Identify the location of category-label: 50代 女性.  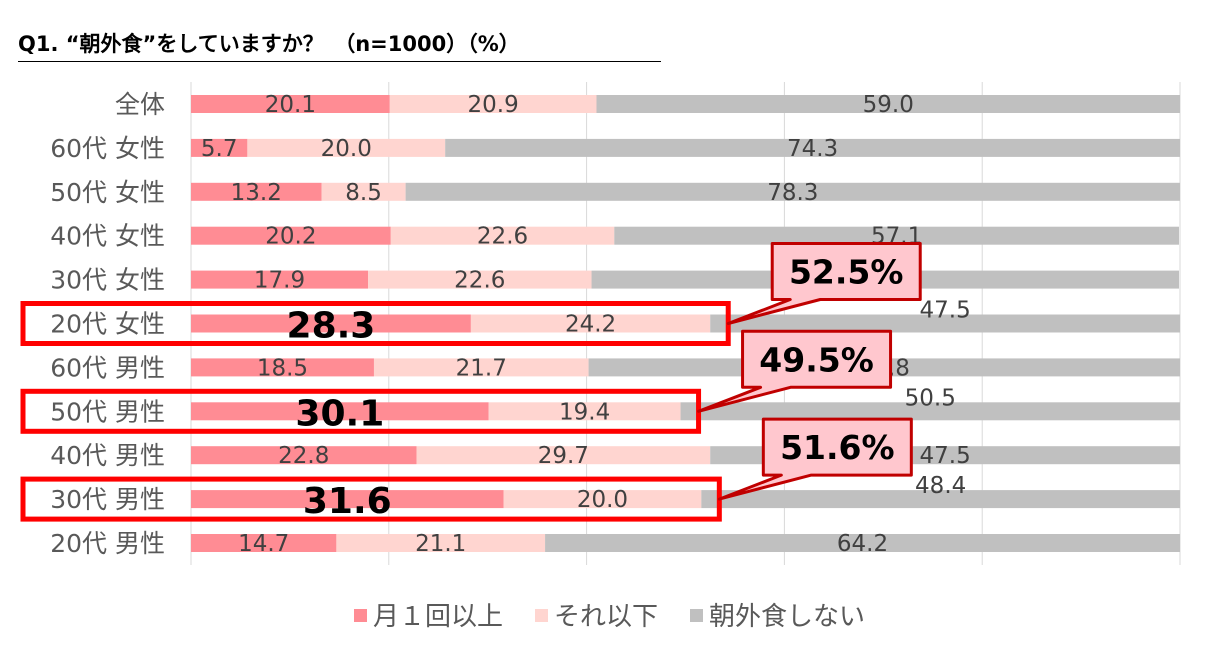
(107, 192).